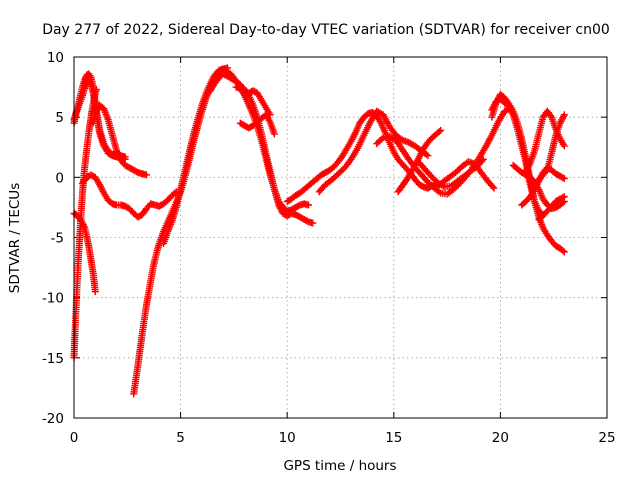 The width and height of the screenshot is (640, 480). Describe the element at coordinates (53, 299) in the screenshot. I see `y-tick-label: -10` at that location.